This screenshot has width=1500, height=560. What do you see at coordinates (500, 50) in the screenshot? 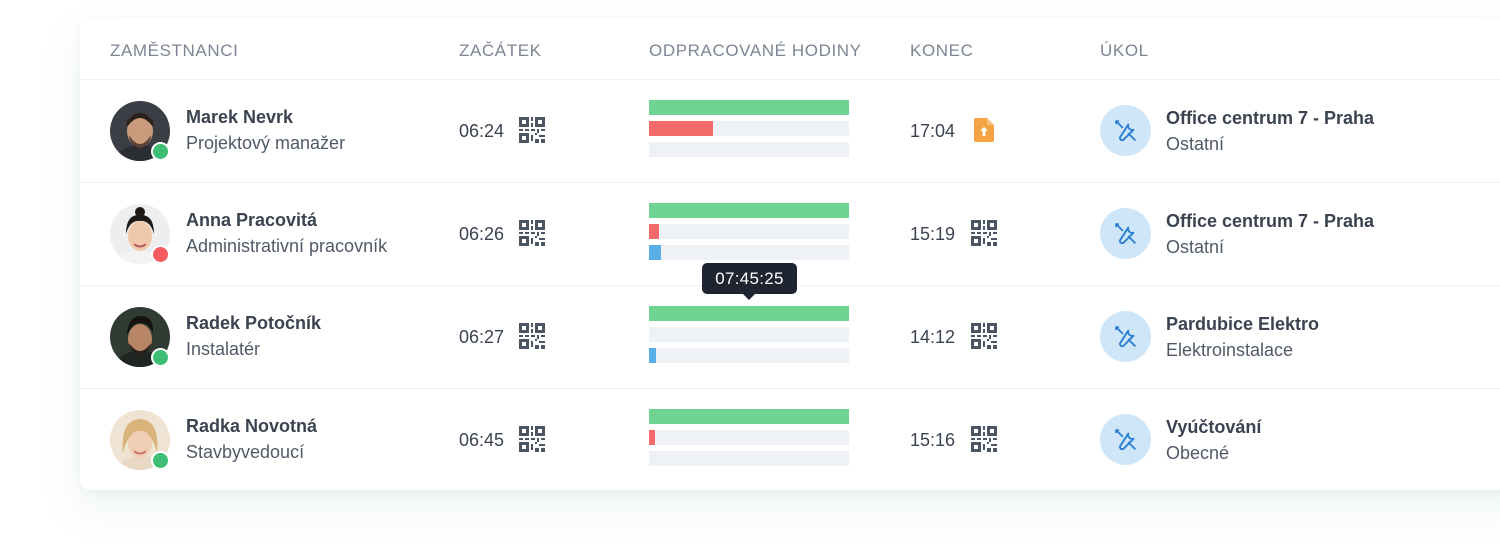
I see `header-start: ZAČÁTEK` at bounding box center [500, 50].